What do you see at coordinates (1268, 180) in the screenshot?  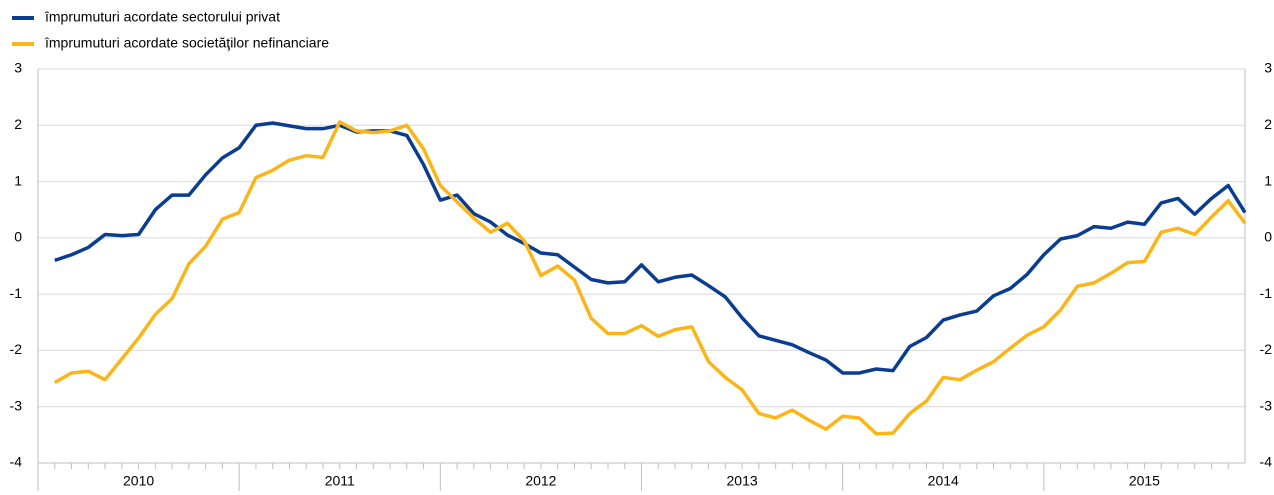 I see `y2-tick-label: 1` at bounding box center [1268, 180].